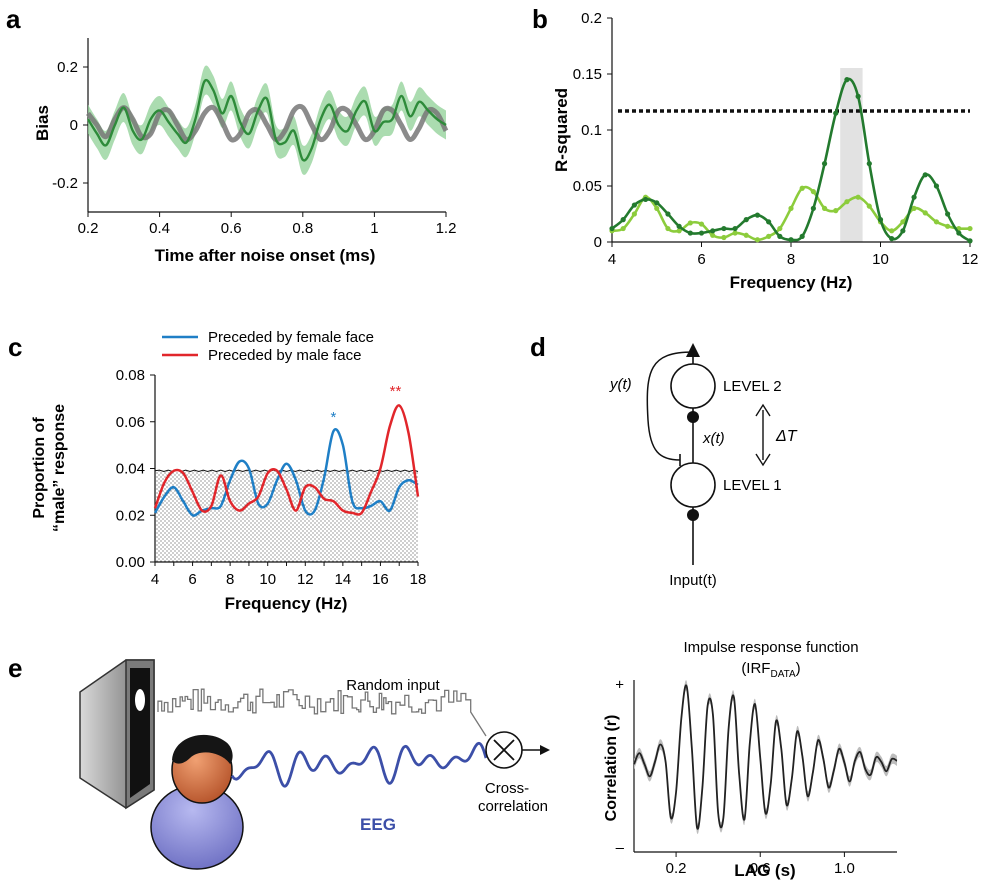 This screenshot has height=884, width=988. I want to click on legend-label-male: Preceded by male face, so click(284, 355).